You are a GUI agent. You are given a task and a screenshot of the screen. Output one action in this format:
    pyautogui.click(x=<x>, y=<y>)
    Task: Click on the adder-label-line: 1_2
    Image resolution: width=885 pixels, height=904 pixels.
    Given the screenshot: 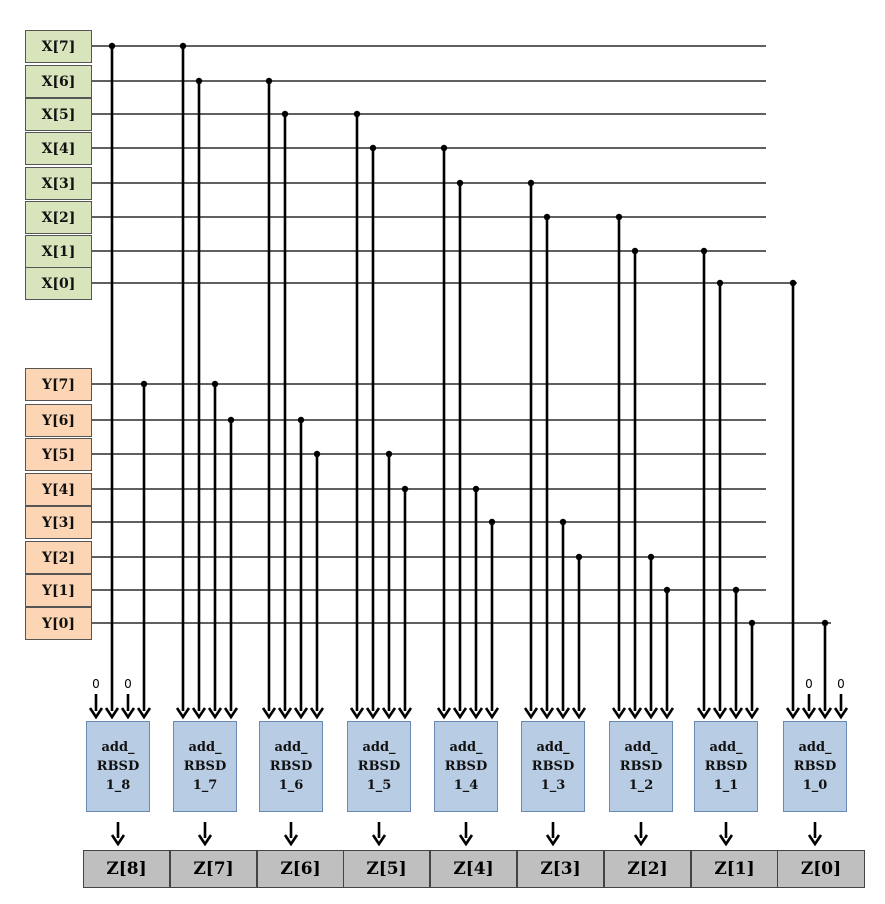 What is the action you would take?
    pyautogui.click(x=641, y=785)
    